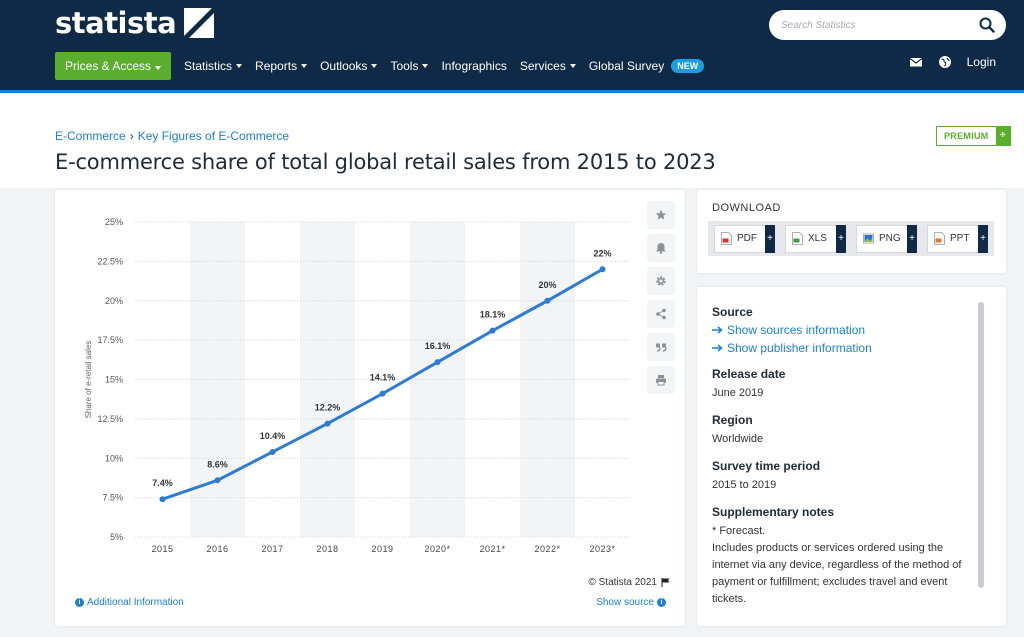 The image size is (1024, 637). Describe the element at coordinates (110, 419) in the screenshot. I see `y-tick-label: 12.5%` at that location.